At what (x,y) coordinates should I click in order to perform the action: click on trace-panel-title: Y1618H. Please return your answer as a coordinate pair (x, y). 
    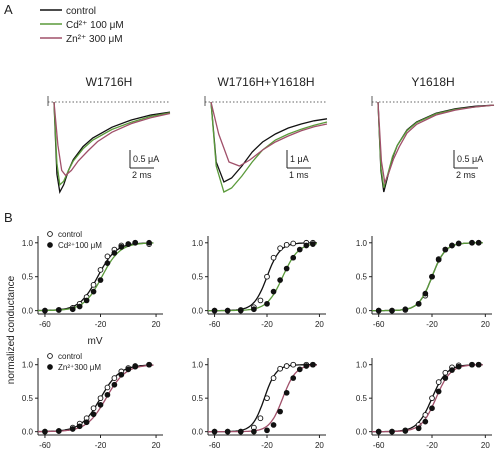
    Looking at the image, I should click on (432, 82).